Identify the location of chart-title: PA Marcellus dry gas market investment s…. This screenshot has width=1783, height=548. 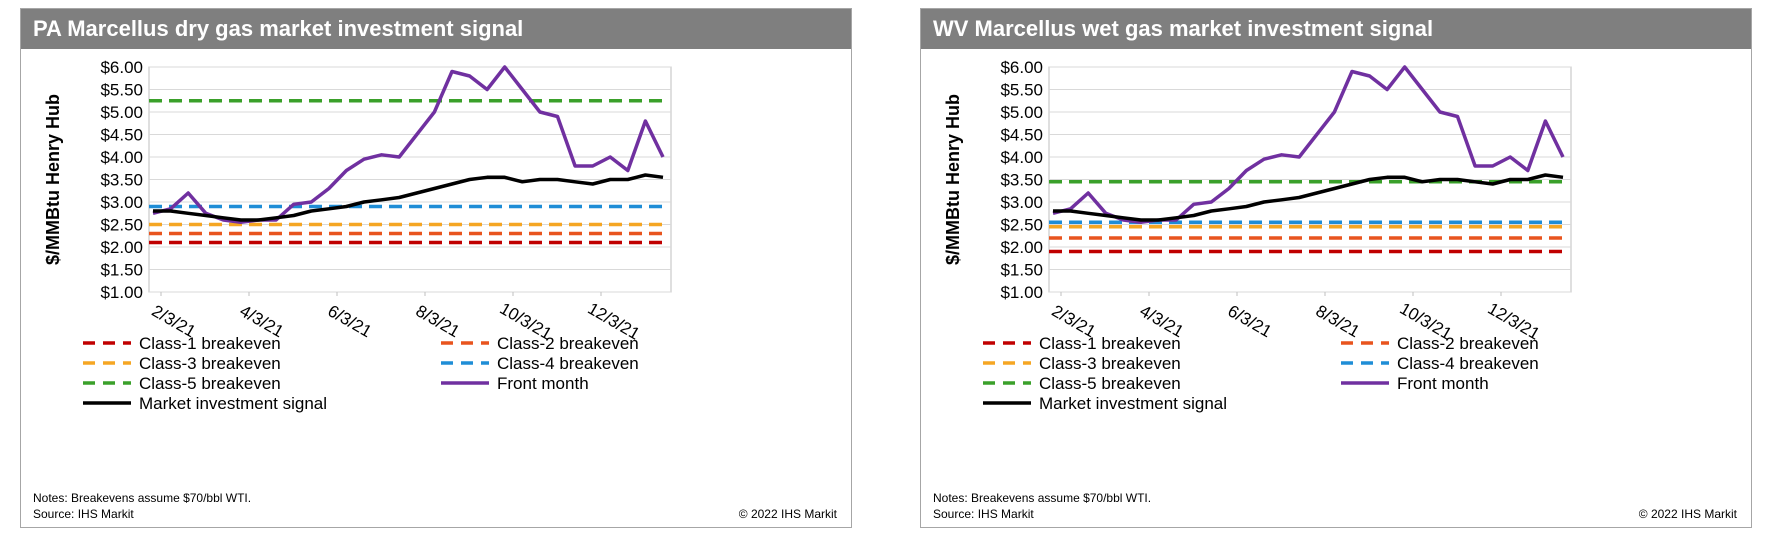
(436, 29).